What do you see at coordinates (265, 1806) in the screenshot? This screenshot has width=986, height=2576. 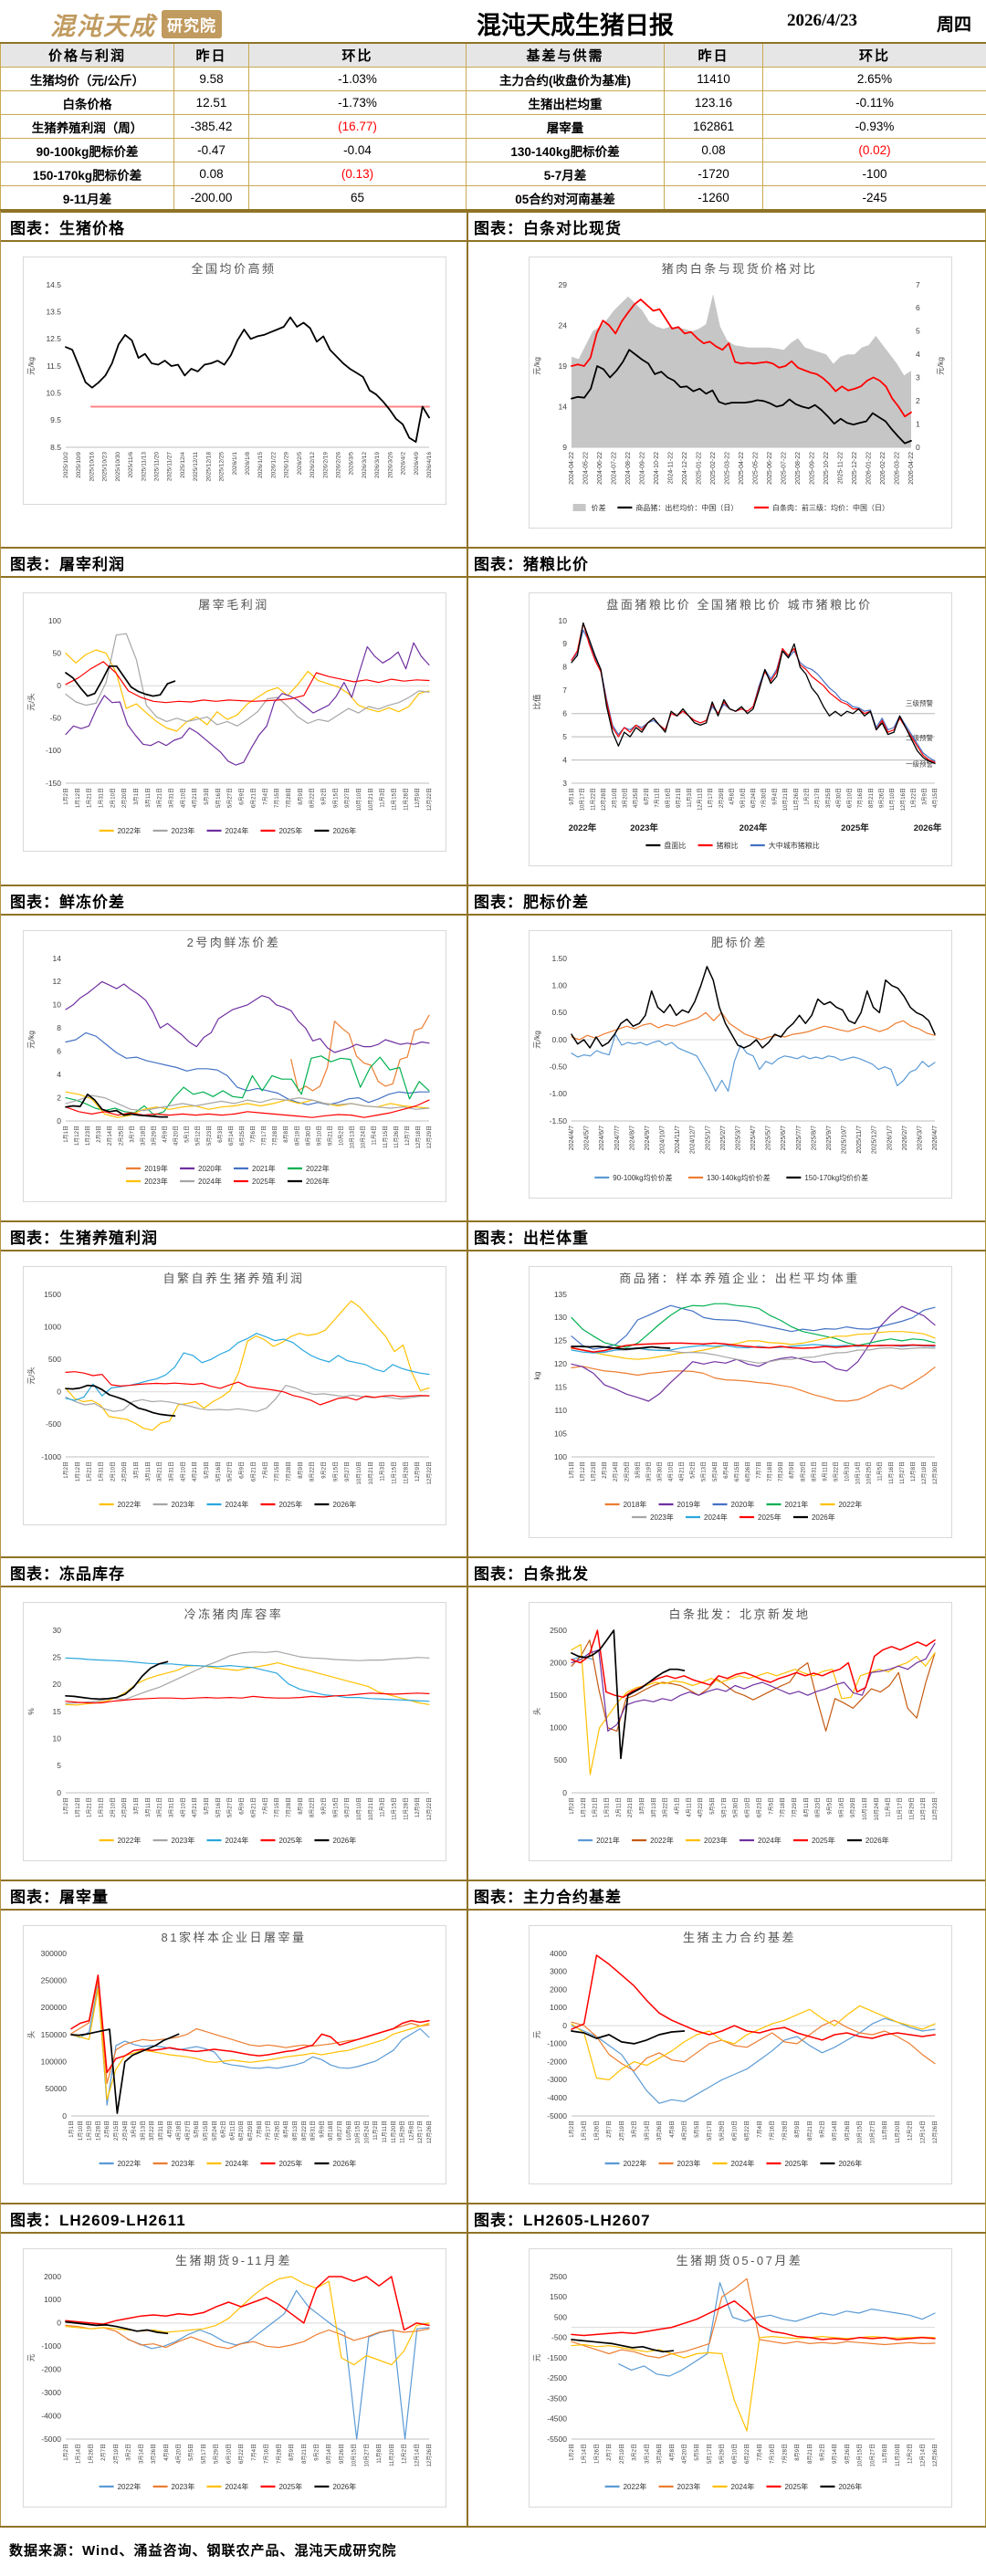 I see `svg-text: 7月4日` at bounding box center [265, 1806].